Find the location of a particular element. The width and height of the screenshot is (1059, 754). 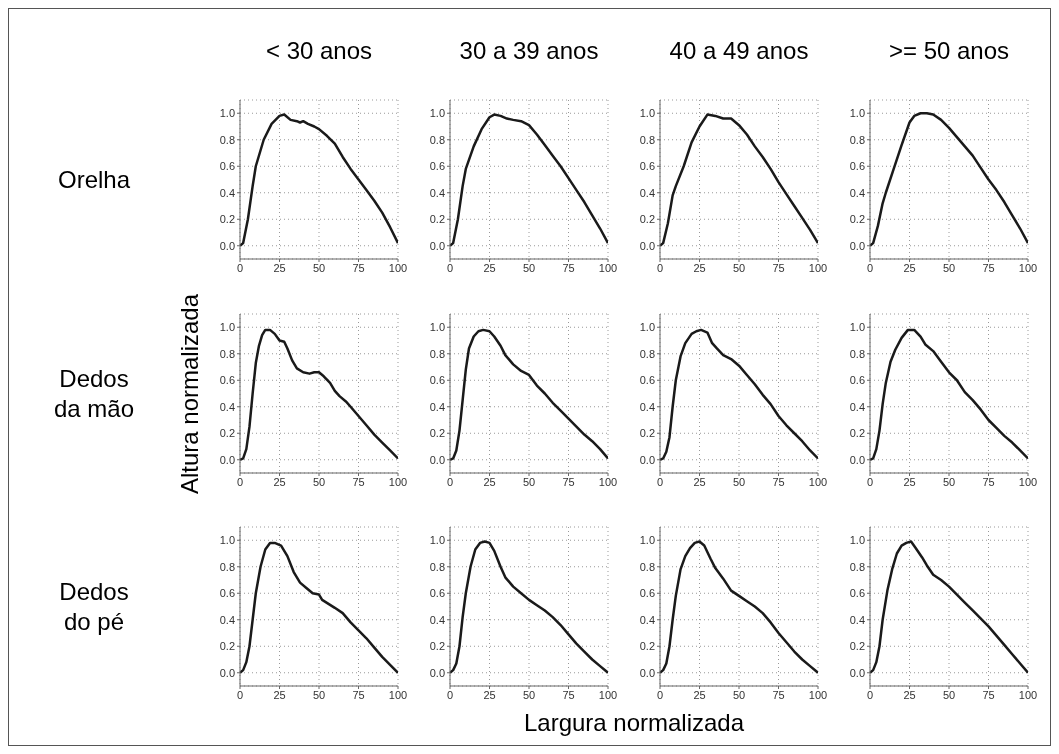

chart-title: 30 a 39 anos is located at coordinates (529, 51).